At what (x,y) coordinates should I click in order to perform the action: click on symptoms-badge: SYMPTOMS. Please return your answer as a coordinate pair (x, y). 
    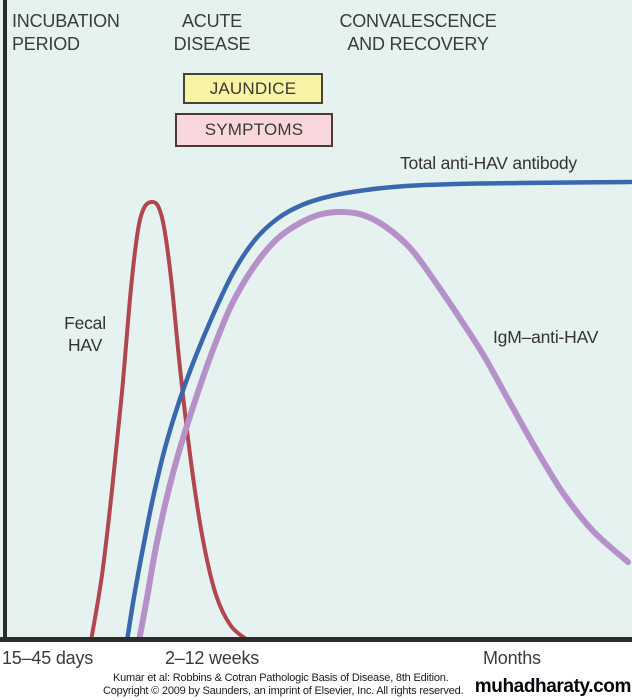
    Looking at the image, I should click on (254, 130).